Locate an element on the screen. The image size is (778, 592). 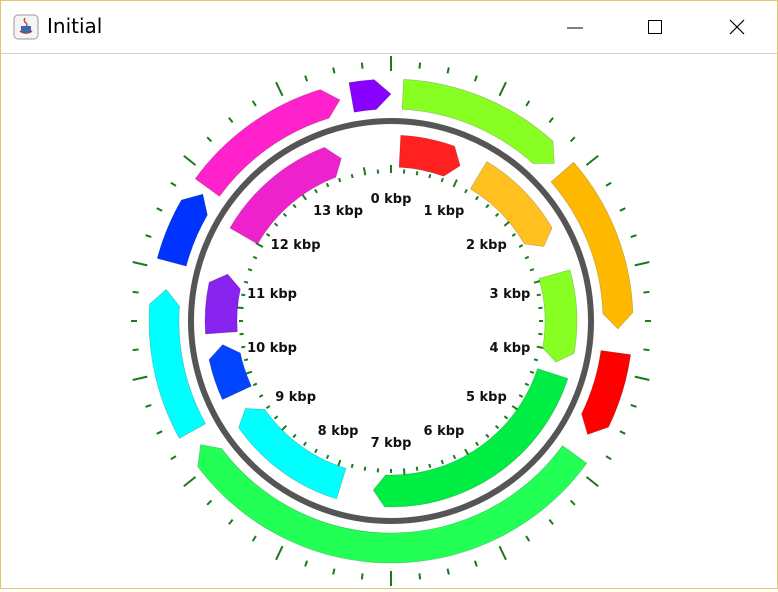
kbp-label: 13 kbp is located at coordinates (338, 211).